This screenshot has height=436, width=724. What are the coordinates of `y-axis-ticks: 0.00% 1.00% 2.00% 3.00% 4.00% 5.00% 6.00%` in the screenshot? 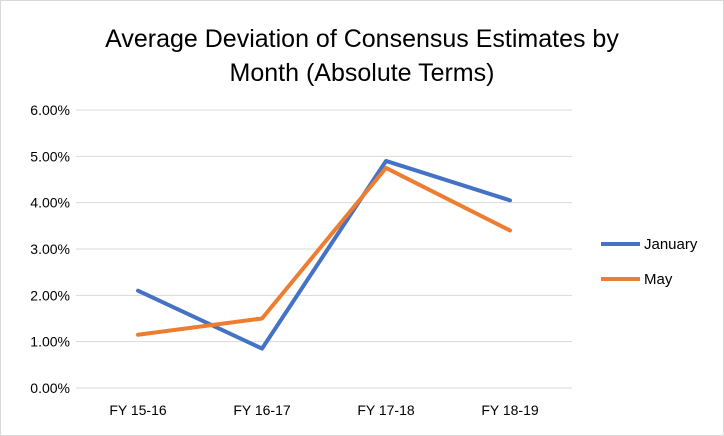 It's located at (50, 249).